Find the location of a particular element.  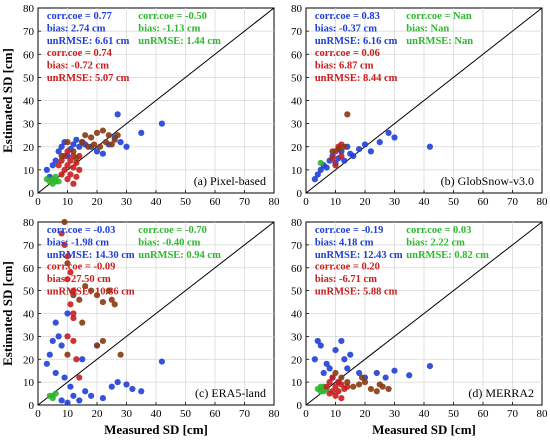

stat-red: unRMSE: 5.07 cm is located at coordinates (88, 78).